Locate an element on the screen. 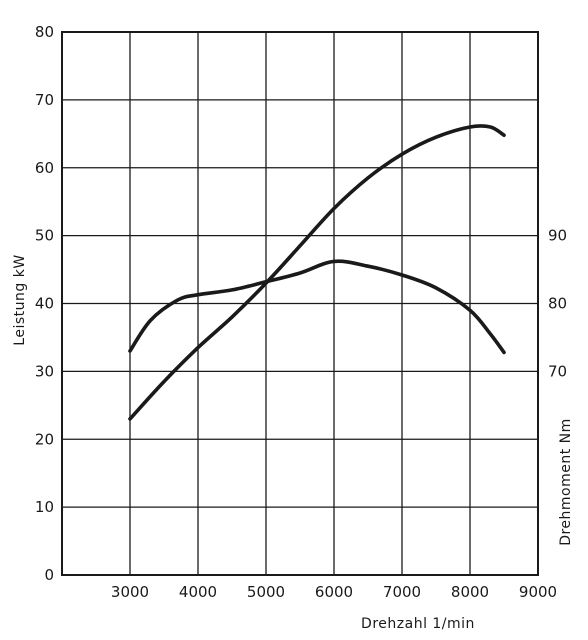  x-tick-label: 7000 is located at coordinates (402, 592).